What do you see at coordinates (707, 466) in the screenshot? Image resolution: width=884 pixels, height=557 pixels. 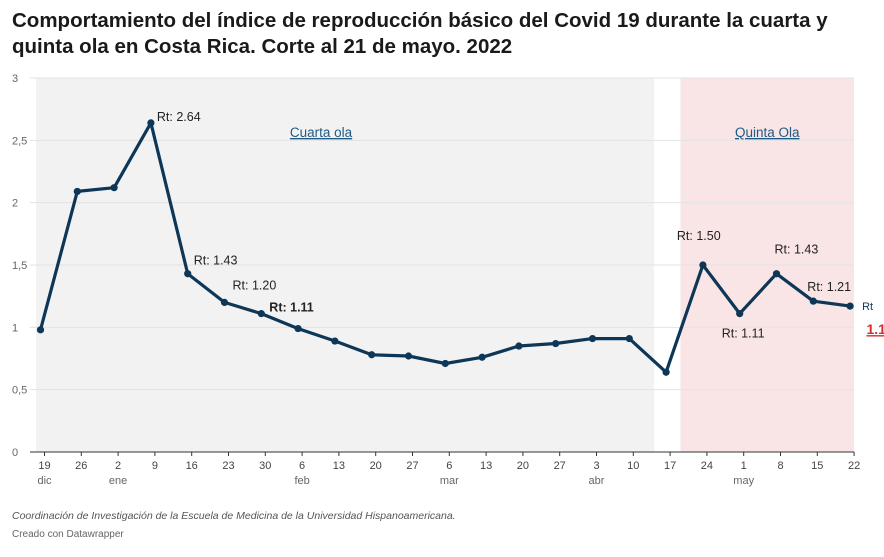 I see `x-tick-label: 24` at bounding box center [707, 466].